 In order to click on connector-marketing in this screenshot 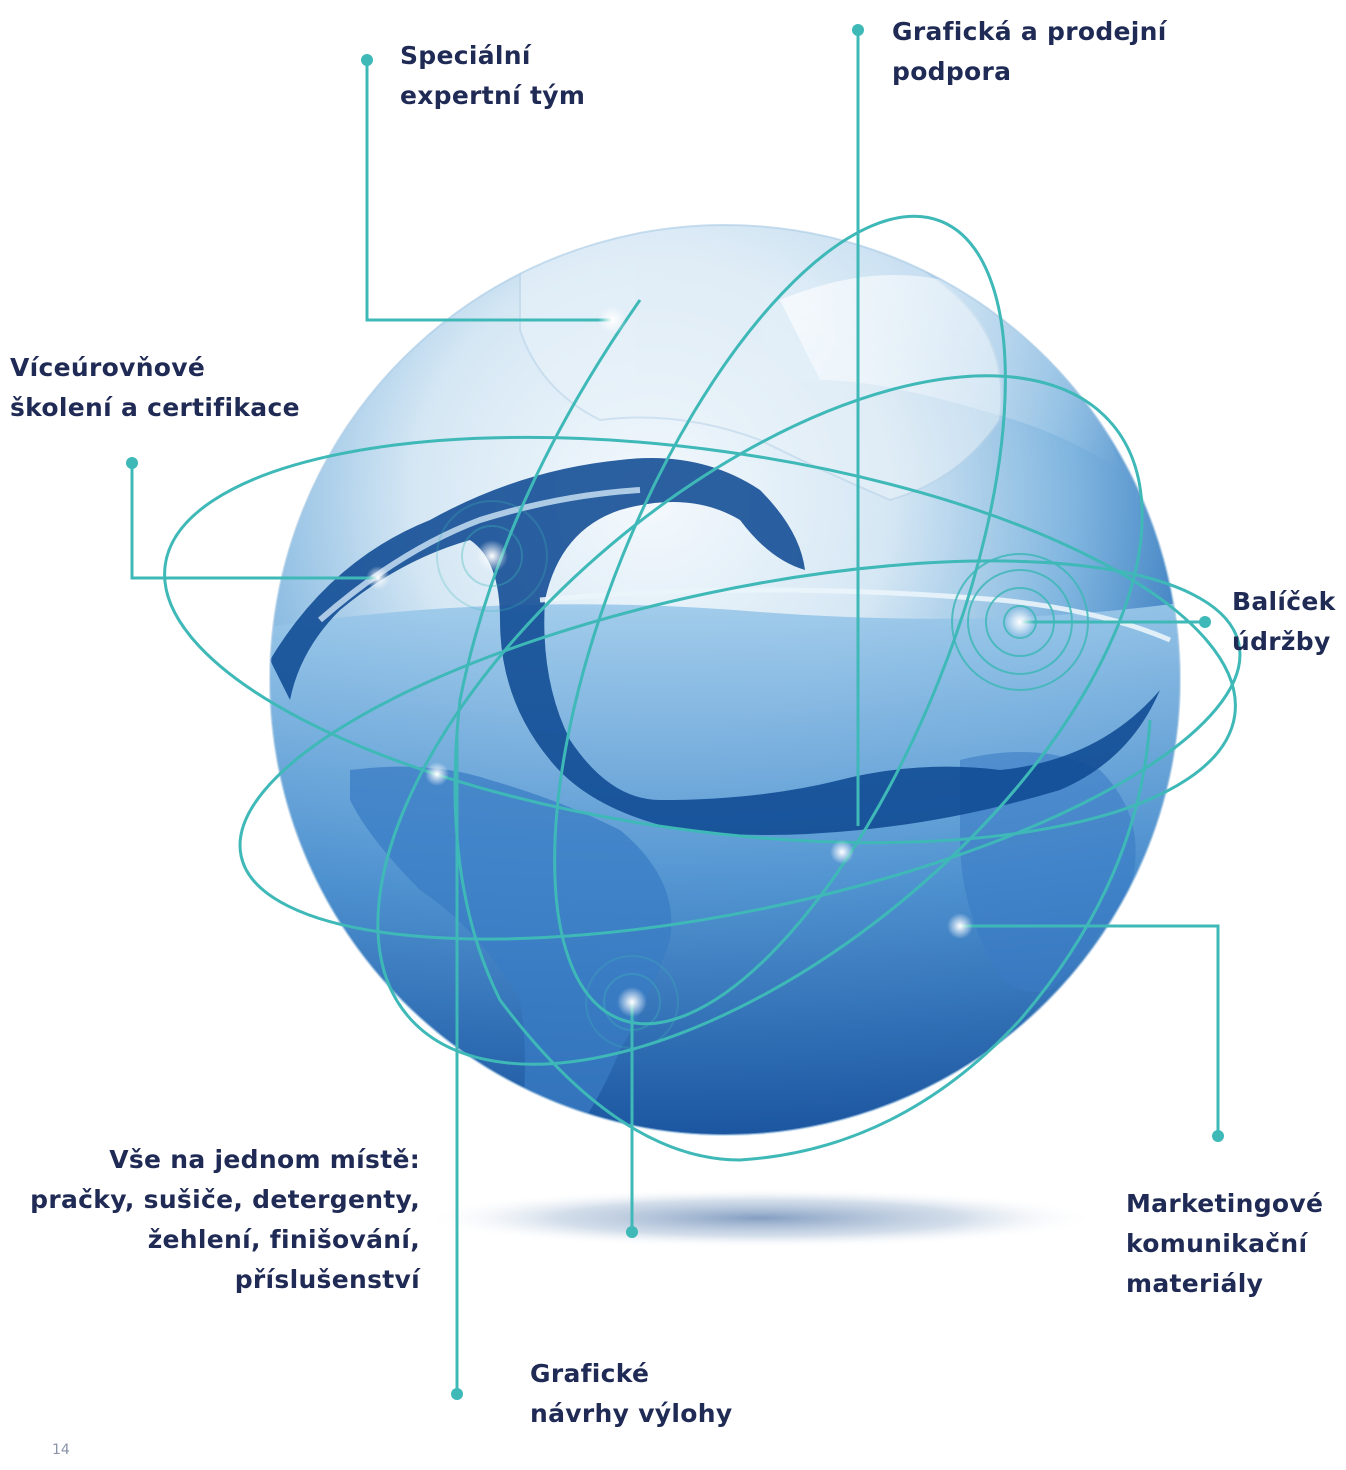, I will do `click(1090, 1030)`.